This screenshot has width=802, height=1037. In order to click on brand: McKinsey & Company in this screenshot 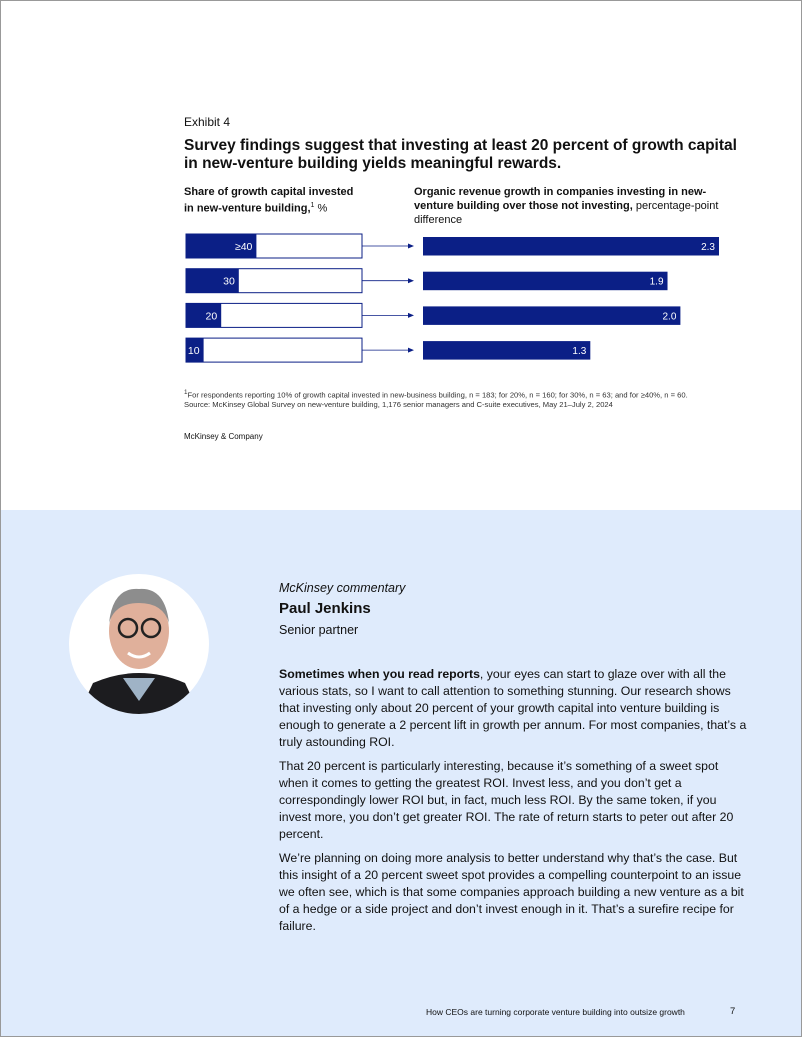, I will do `click(223, 436)`.